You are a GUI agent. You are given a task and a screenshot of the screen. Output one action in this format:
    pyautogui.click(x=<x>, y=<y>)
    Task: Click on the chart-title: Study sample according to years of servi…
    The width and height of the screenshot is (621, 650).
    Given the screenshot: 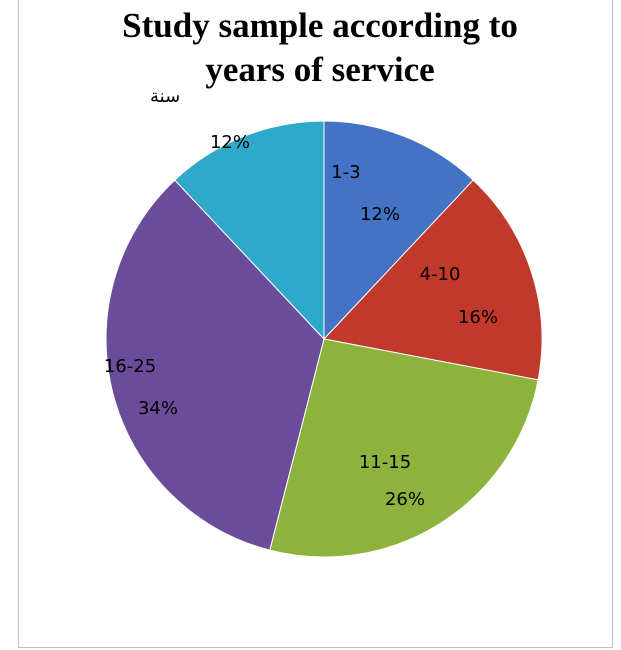 What is the action you would take?
    pyautogui.click(x=310, y=48)
    